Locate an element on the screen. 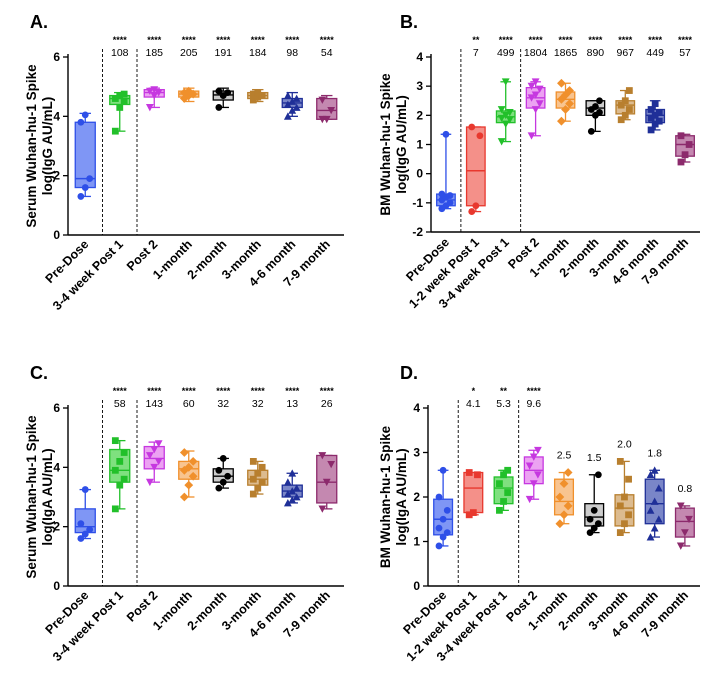 The width and height of the screenshot is (717, 683). value-annotation: 205 is located at coordinates (189, 53).